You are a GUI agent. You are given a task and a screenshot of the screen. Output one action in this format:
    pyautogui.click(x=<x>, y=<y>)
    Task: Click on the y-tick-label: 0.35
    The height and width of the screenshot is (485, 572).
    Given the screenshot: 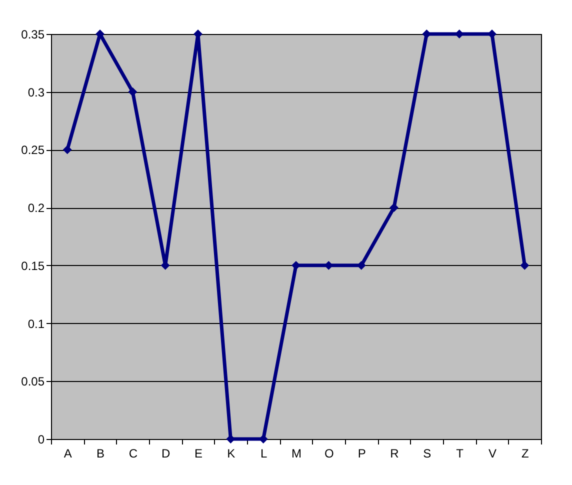 What is the action you would take?
    pyautogui.click(x=33, y=35)
    